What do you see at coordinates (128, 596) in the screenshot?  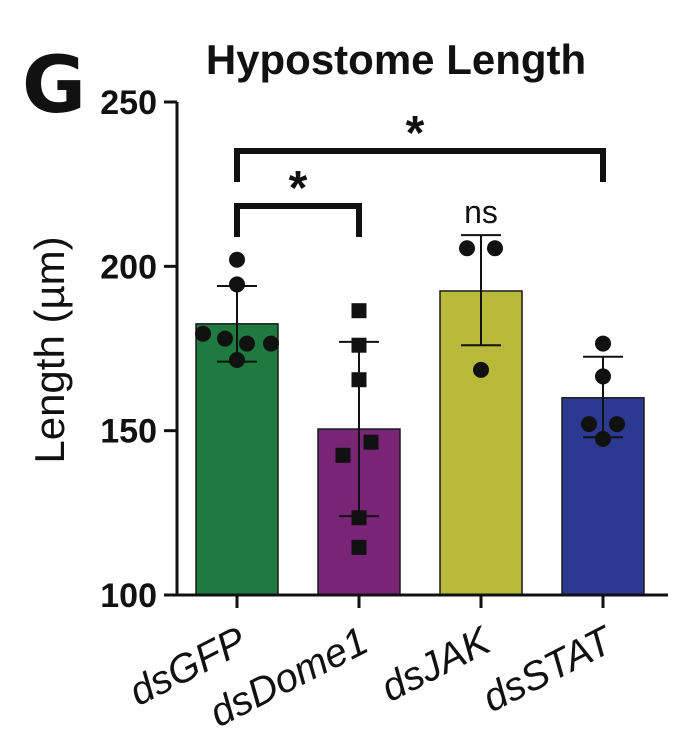 I see `y-tick-label: 100` at bounding box center [128, 596].